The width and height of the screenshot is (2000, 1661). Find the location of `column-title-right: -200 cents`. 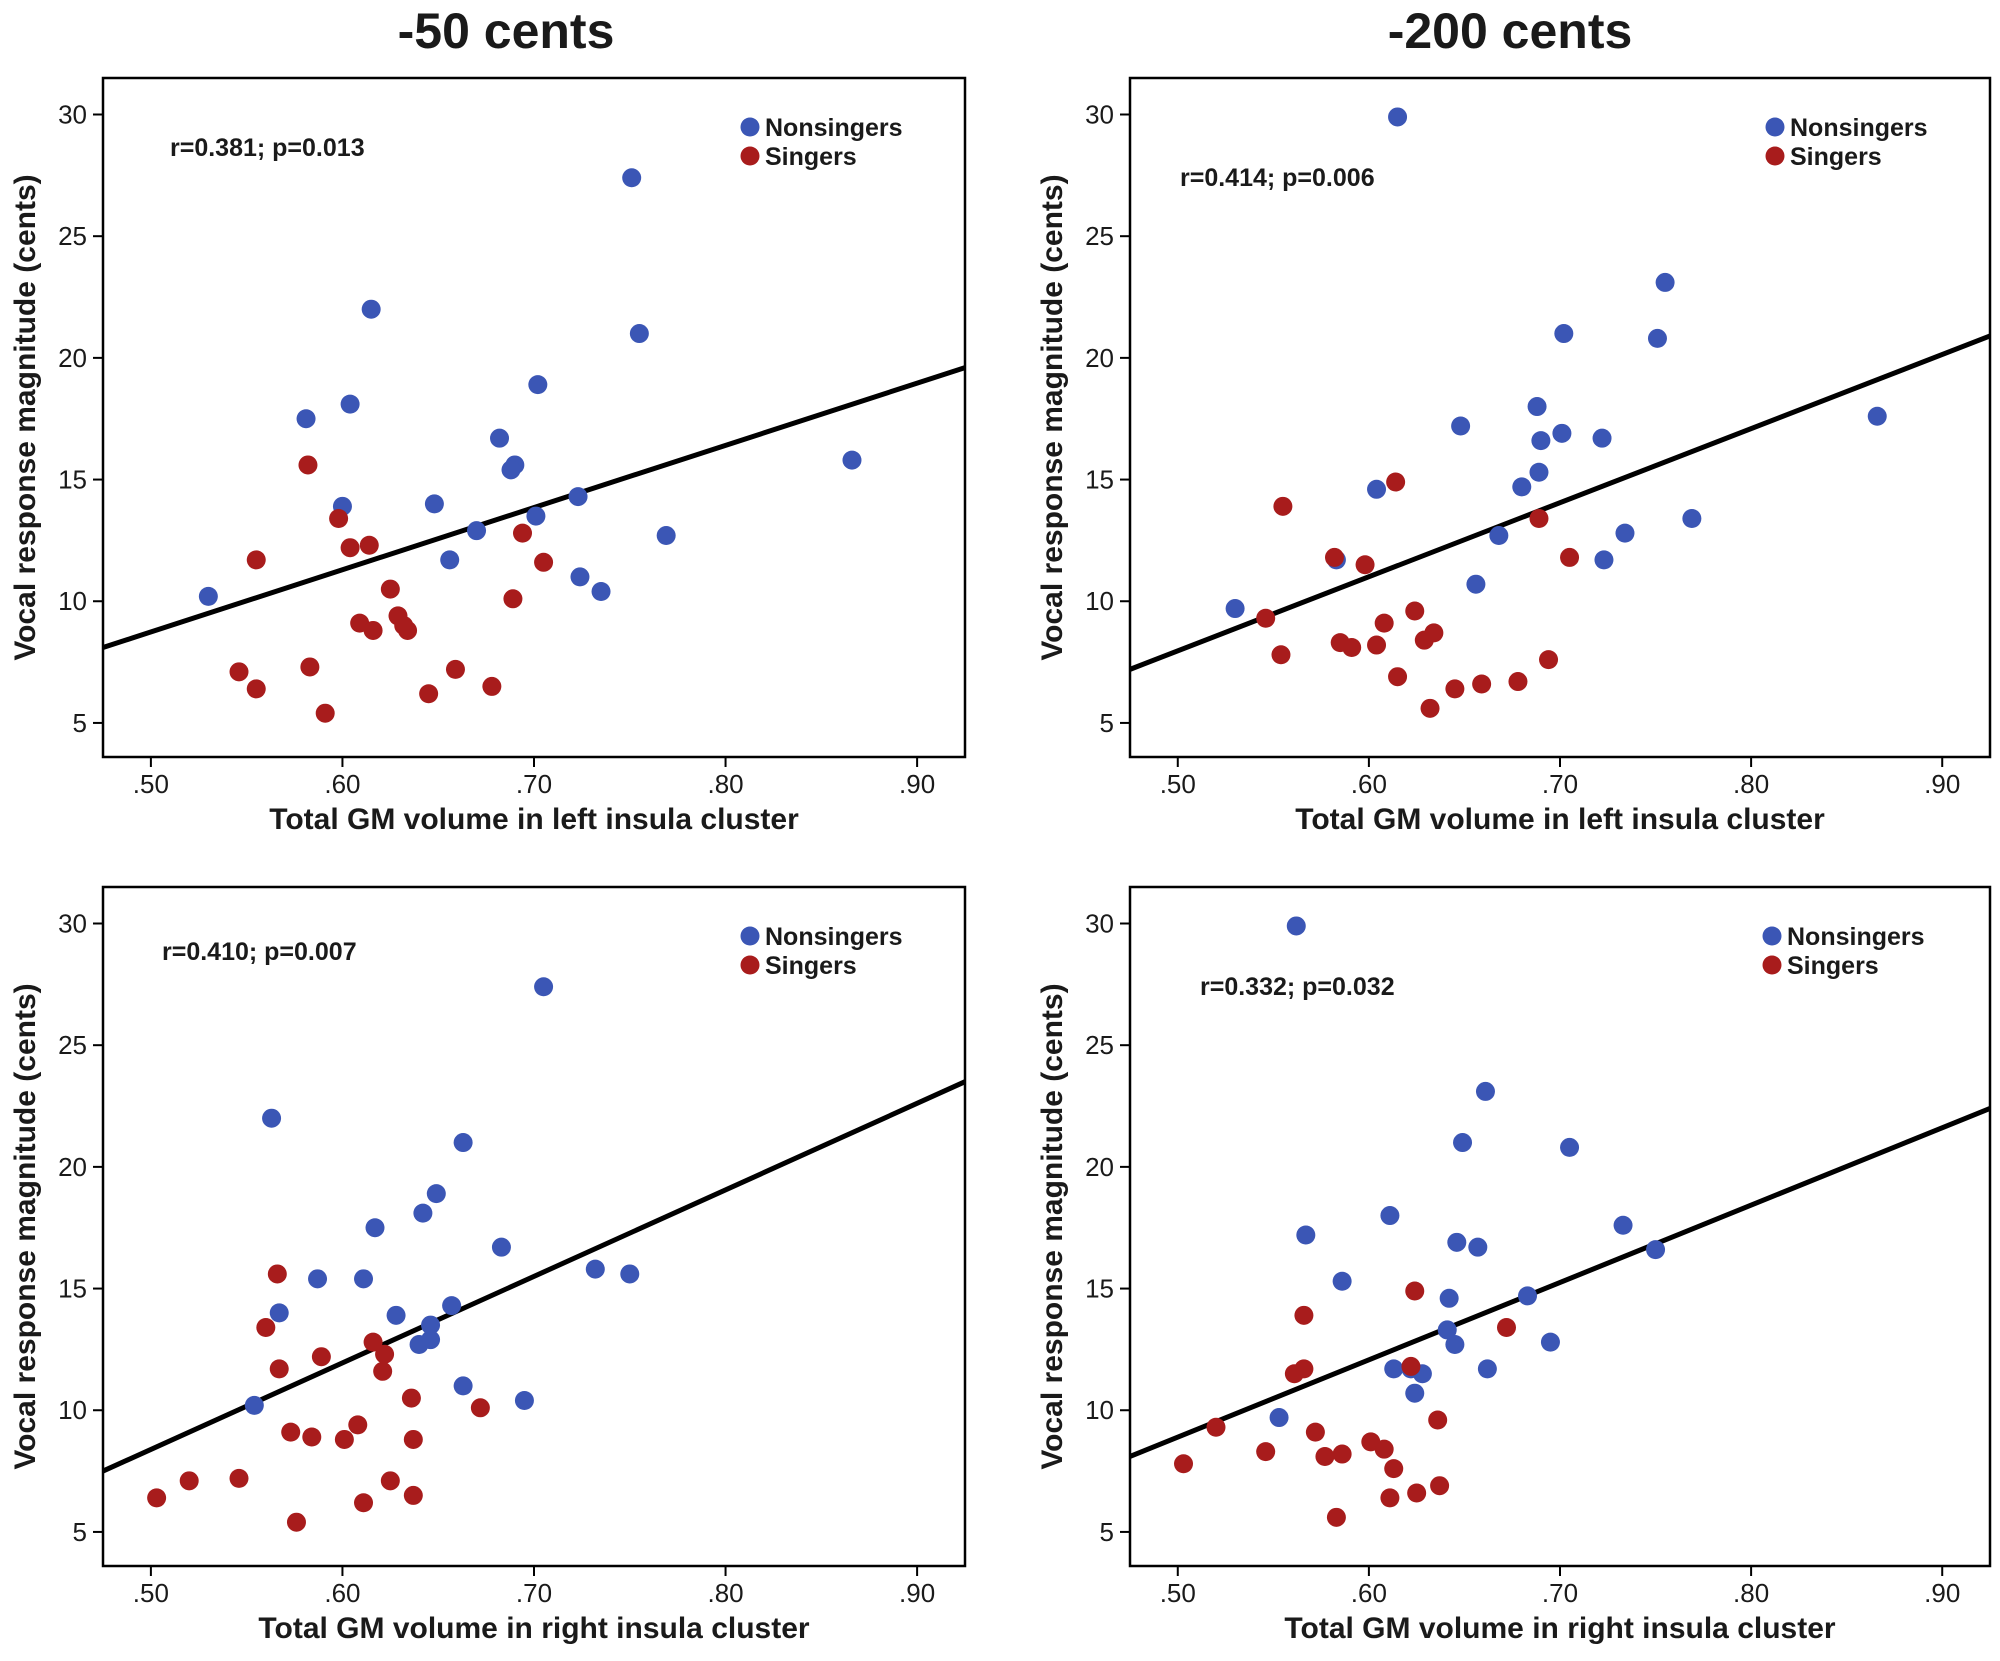

column-title-right: -200 cents is located at coordinates (1510, 31).